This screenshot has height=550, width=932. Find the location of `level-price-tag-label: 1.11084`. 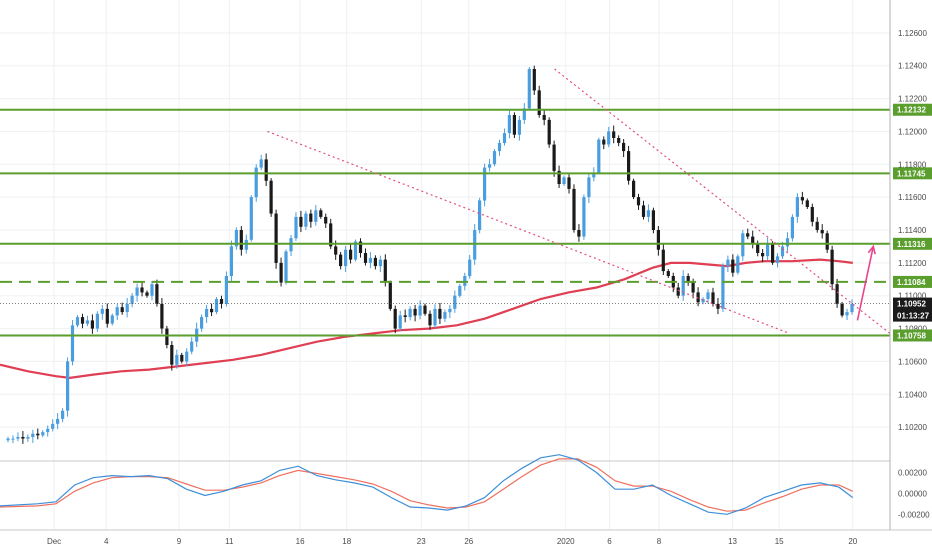

level-price-tag-label: 1.11084 is located at coordinates (911, 282).